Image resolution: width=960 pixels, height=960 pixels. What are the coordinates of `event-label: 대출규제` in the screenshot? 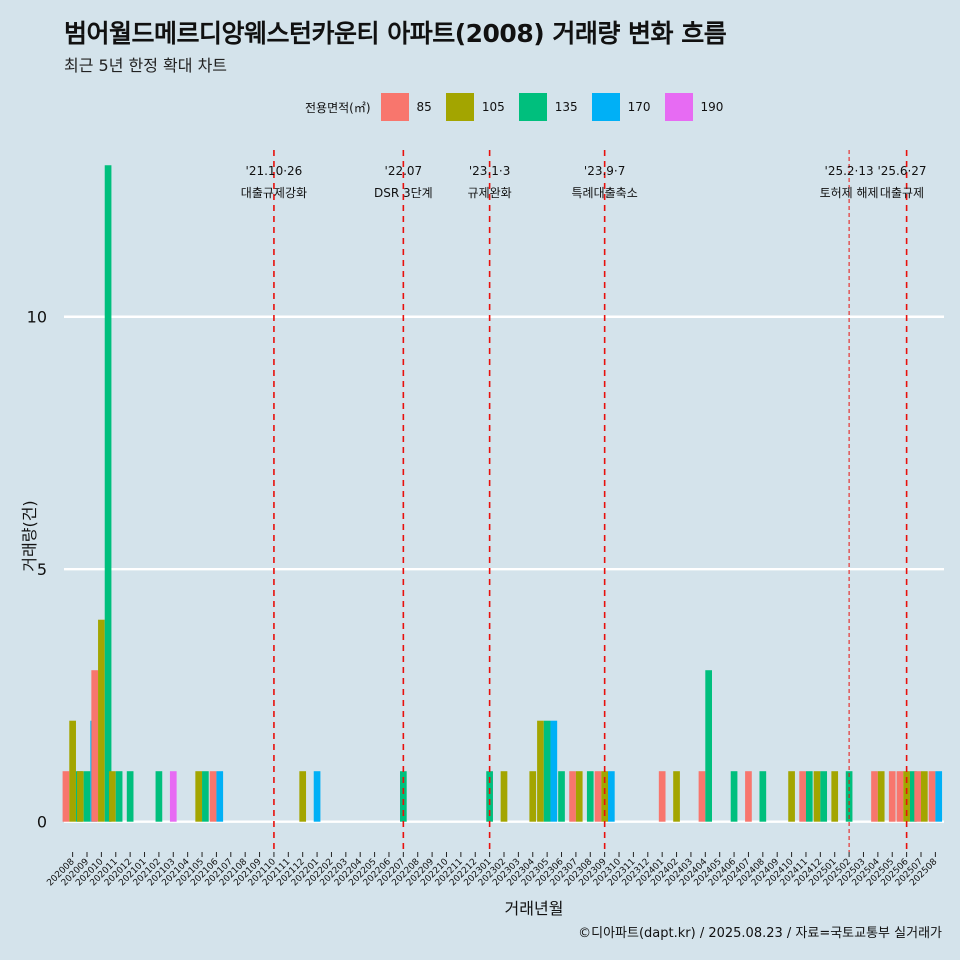 It's located at (902, 193).